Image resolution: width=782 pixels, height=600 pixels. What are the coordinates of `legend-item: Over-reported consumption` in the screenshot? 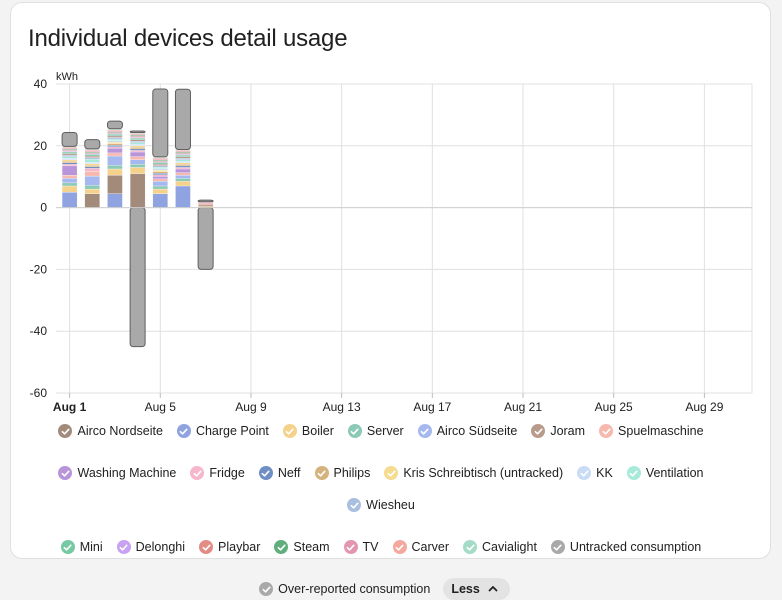 It's located at (344, 589).